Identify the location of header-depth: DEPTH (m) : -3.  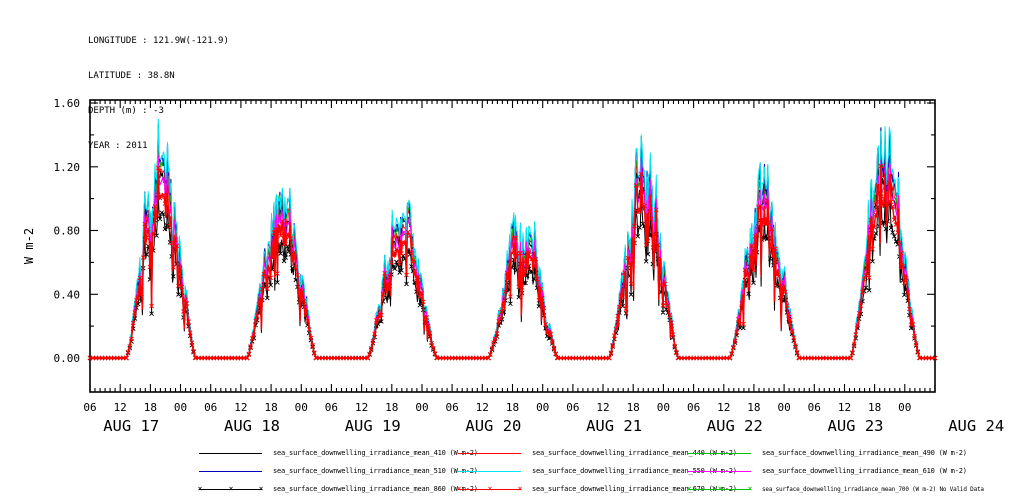
(126, 110).